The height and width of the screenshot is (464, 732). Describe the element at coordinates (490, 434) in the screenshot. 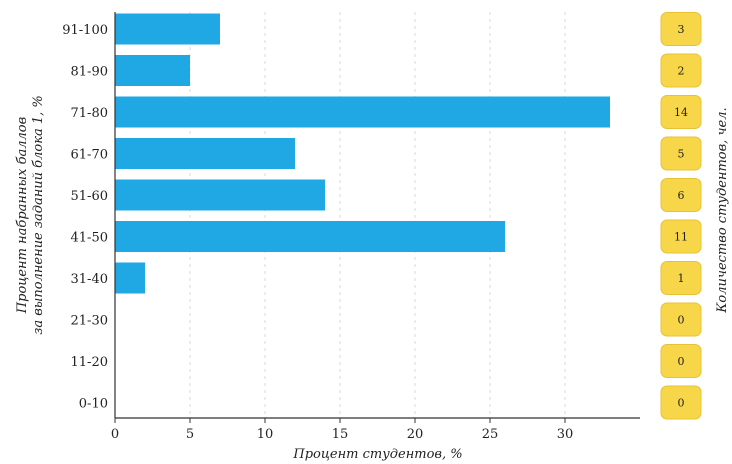

I see `x-tick-label: 25` at that location.